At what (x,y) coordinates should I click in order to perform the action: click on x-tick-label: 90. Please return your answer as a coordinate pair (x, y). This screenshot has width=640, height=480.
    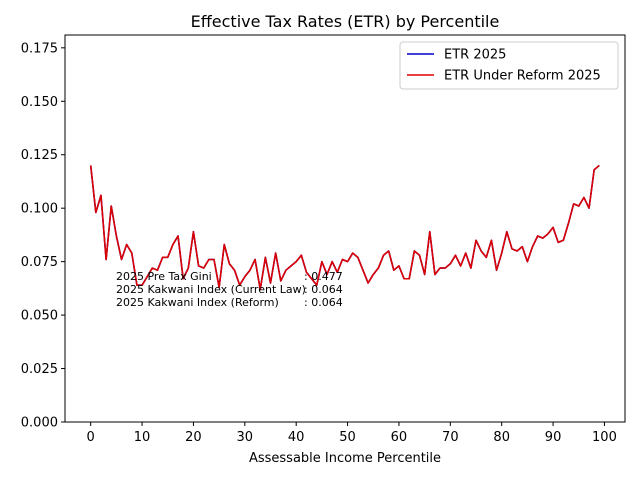
    Looking at the image, I should click on (553, 437).